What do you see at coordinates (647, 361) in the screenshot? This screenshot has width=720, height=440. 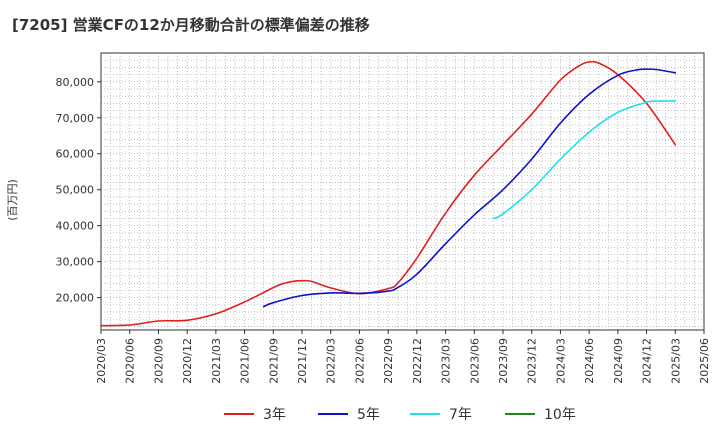 I see `x-tick-label: 2024/12` at bounding box center [647, 361].